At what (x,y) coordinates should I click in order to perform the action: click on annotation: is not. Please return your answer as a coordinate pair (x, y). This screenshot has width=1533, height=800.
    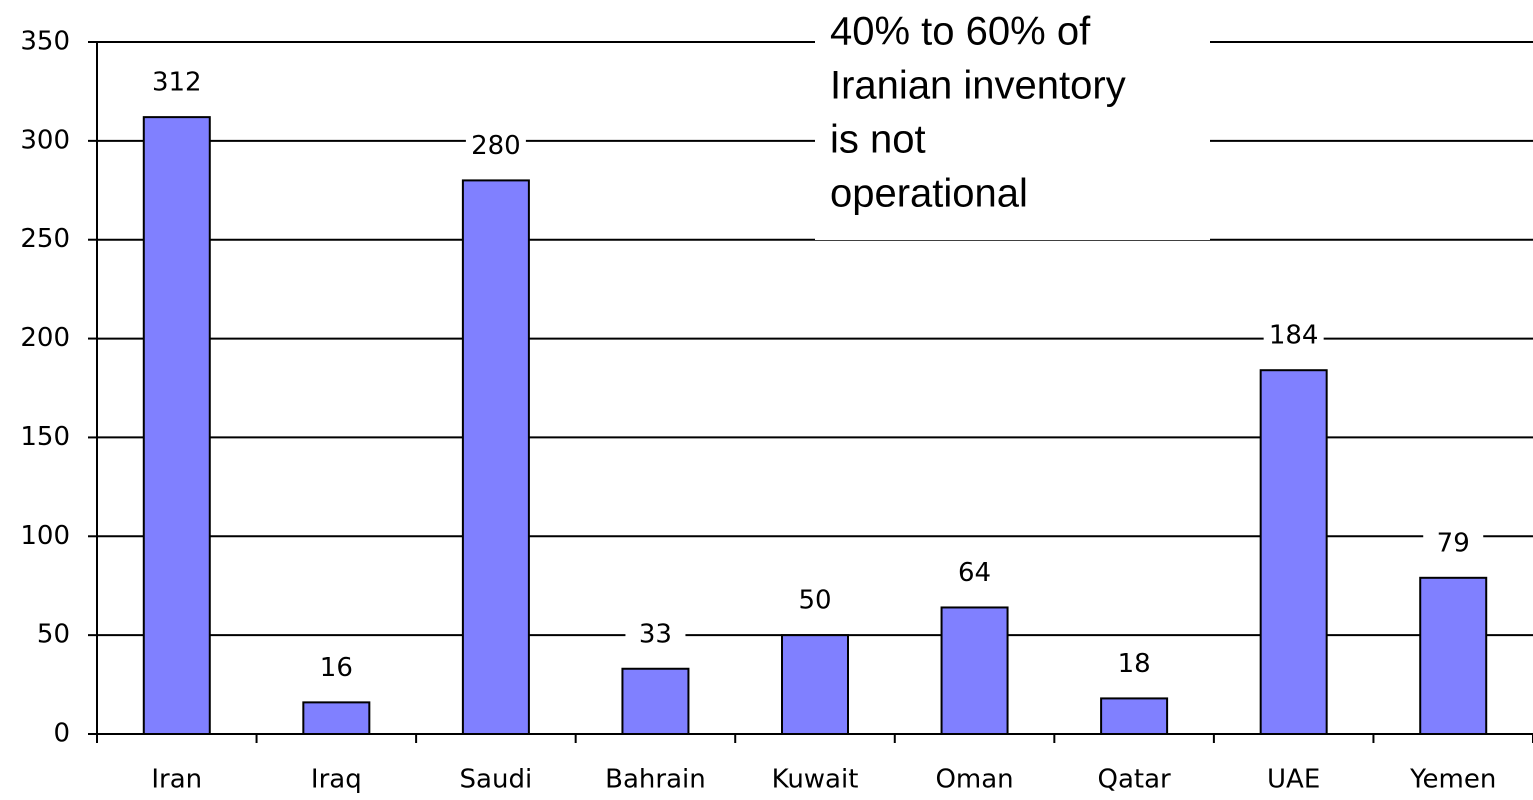
    Looking at the image, I should click on (878, 140).